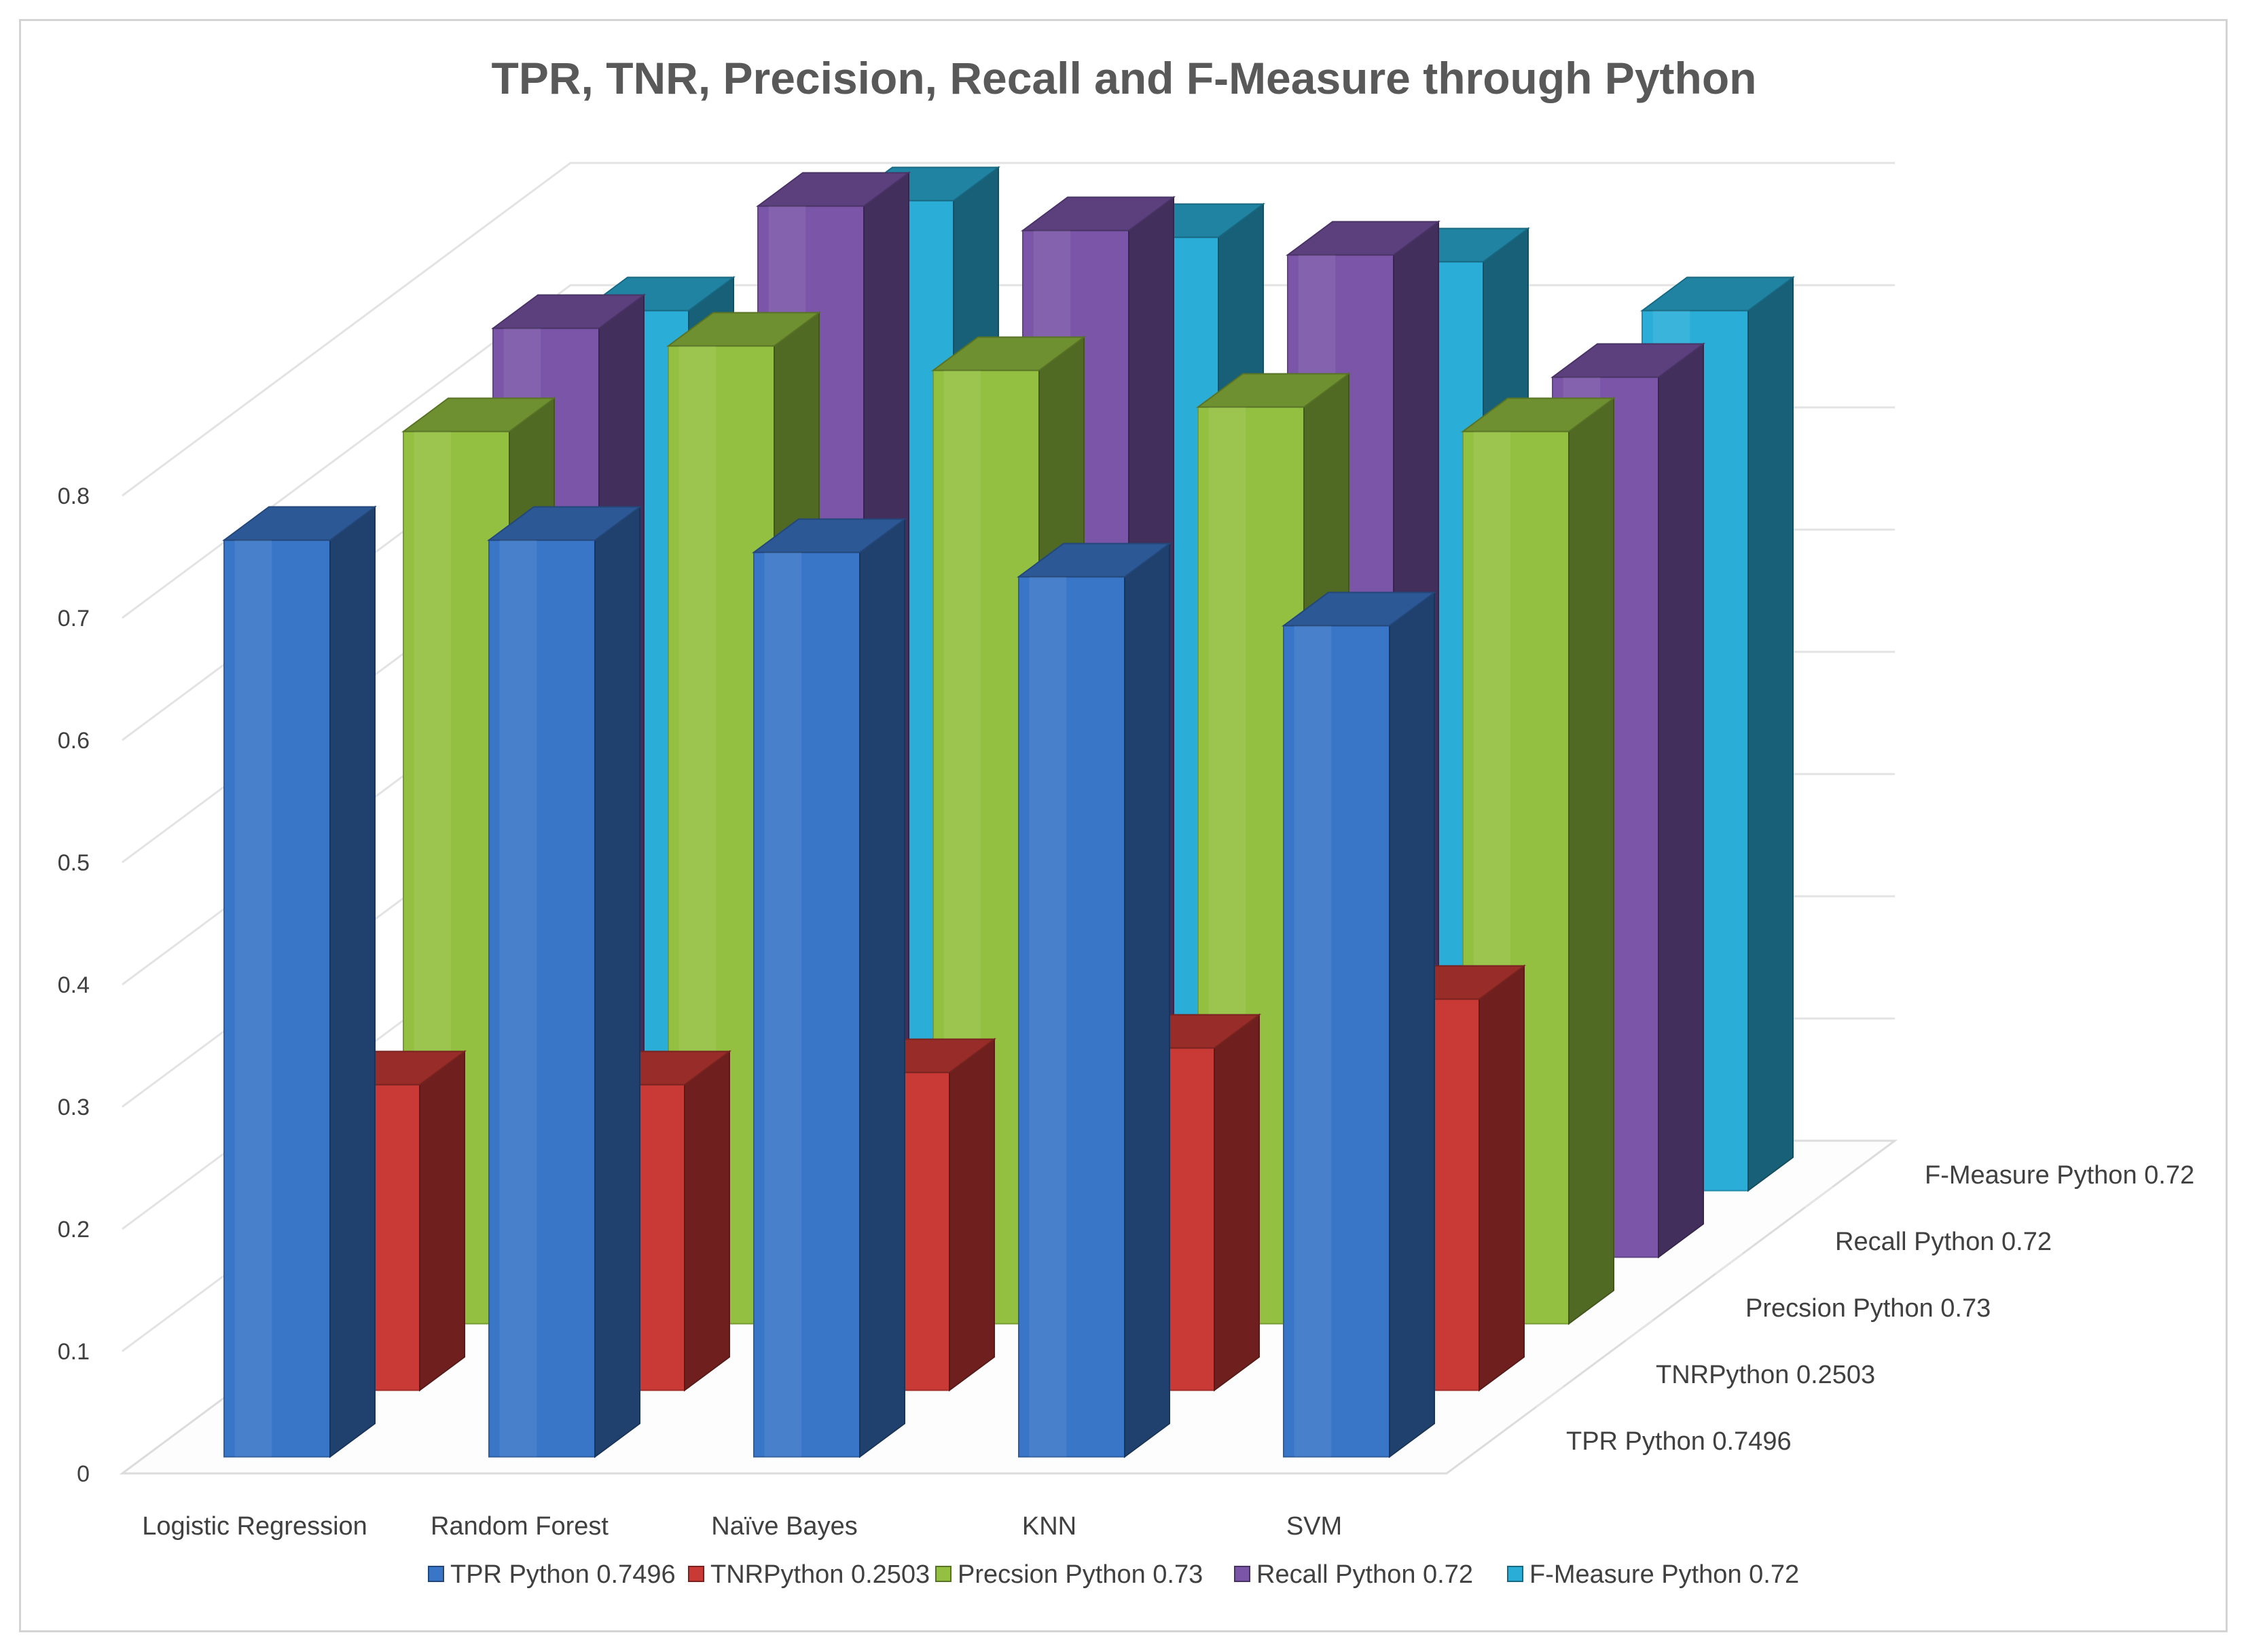  I want to click on legend-item: Precsion Python 0.73, so click(1069, 1575).